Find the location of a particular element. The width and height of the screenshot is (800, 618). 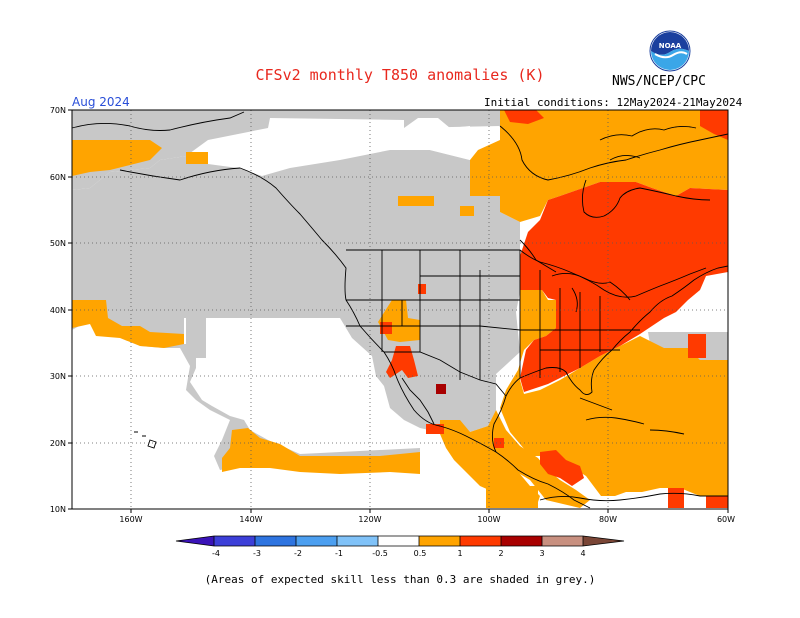

colorbar-label-4: 4 is located at coordinates (582, 553).